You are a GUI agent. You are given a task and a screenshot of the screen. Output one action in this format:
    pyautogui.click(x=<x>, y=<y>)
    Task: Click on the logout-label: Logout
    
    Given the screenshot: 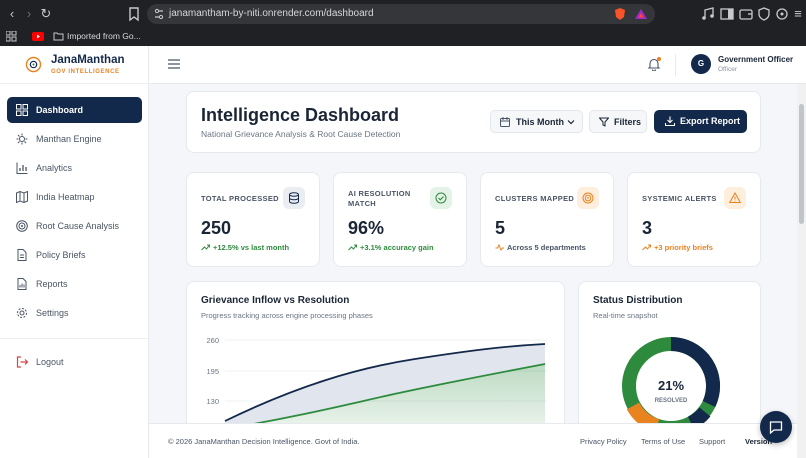 What is the action you would take?
    pyautogui.click(x=50, y=362)
    